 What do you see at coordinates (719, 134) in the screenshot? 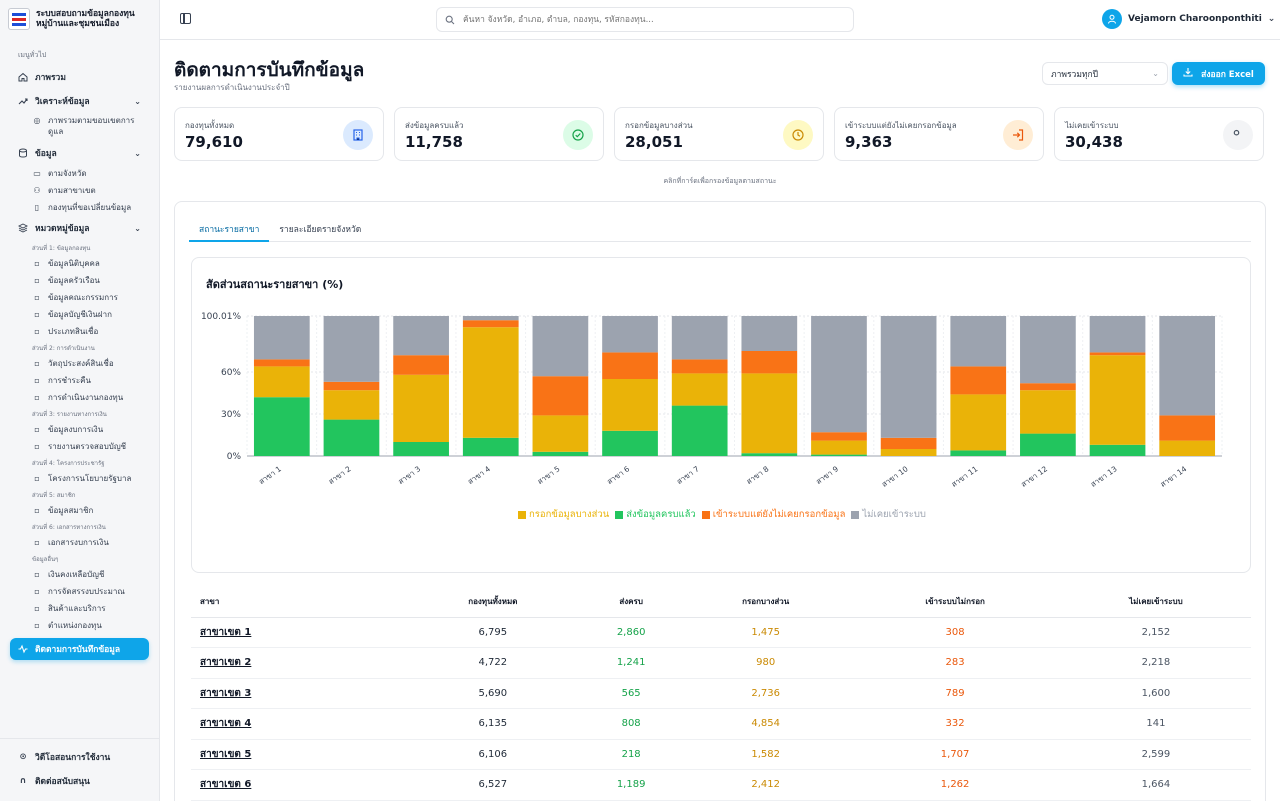
I see `stat-card: กรอกข้อมูลบางส่วน 28,051` at bounding box center [719, 134].